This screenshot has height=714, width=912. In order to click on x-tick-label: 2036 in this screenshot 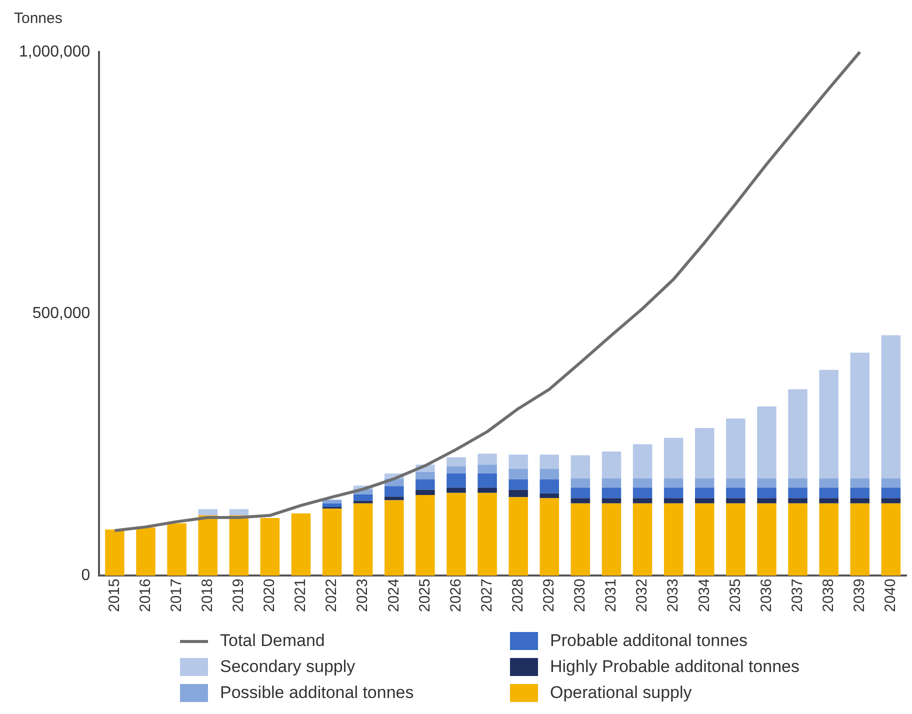, I will do `click(766, 595)`.